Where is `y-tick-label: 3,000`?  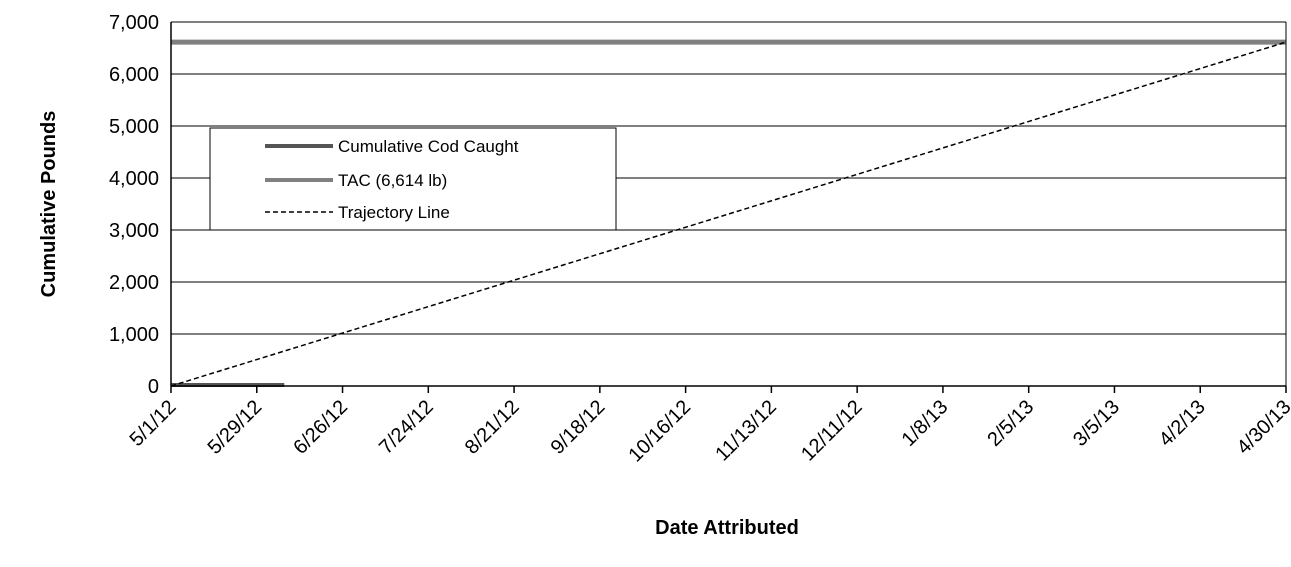
y-tick-label: 3,000 is located at coordinates (134, 231).